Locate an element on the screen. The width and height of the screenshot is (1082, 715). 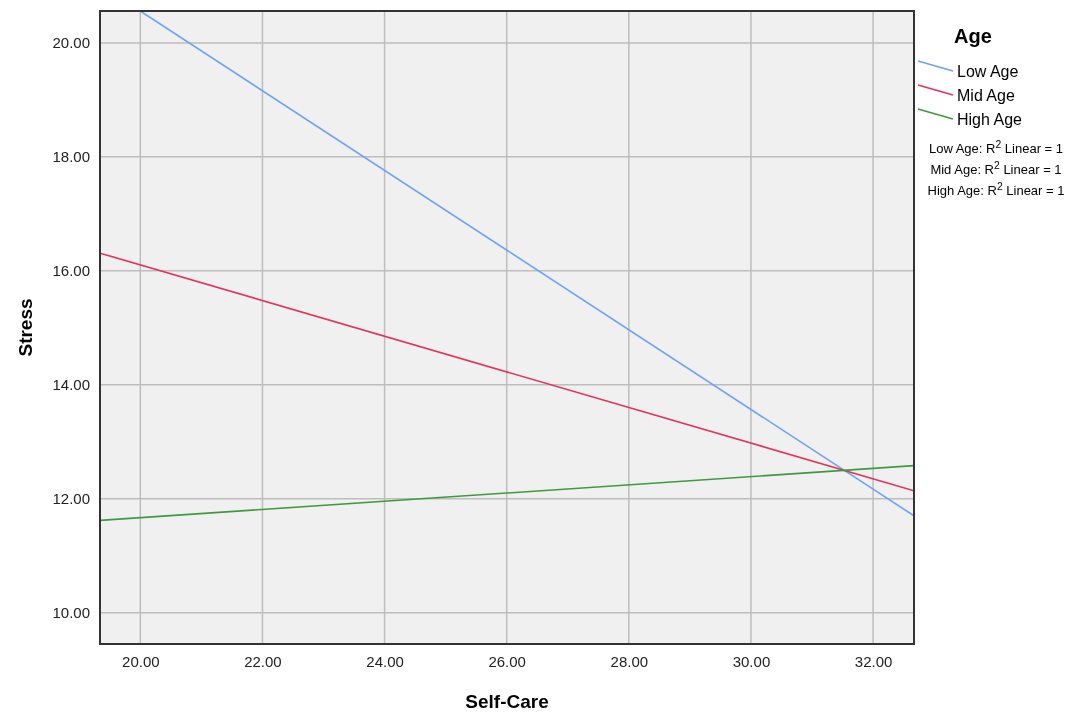
y-tick-label: 12.00 is located at coordinates (71, 499).